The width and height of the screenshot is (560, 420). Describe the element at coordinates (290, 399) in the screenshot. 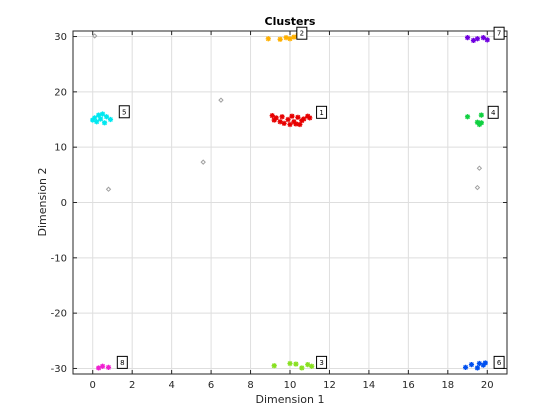

I see `x-axis-label: Dimension 1` at that location.